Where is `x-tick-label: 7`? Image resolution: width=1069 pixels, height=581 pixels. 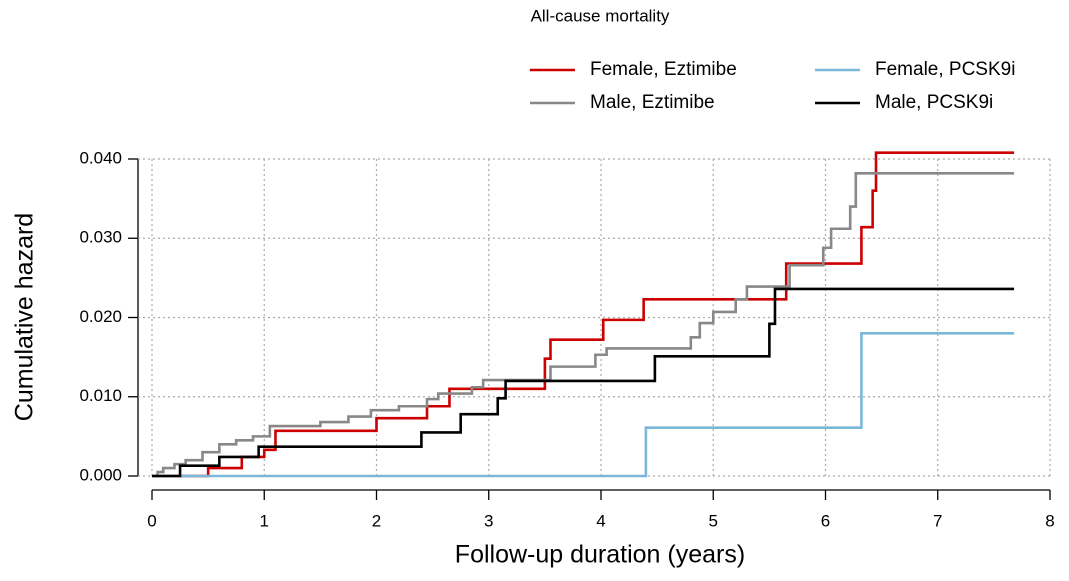
x-tick-label: 7 is located at coordinates (937, 520).